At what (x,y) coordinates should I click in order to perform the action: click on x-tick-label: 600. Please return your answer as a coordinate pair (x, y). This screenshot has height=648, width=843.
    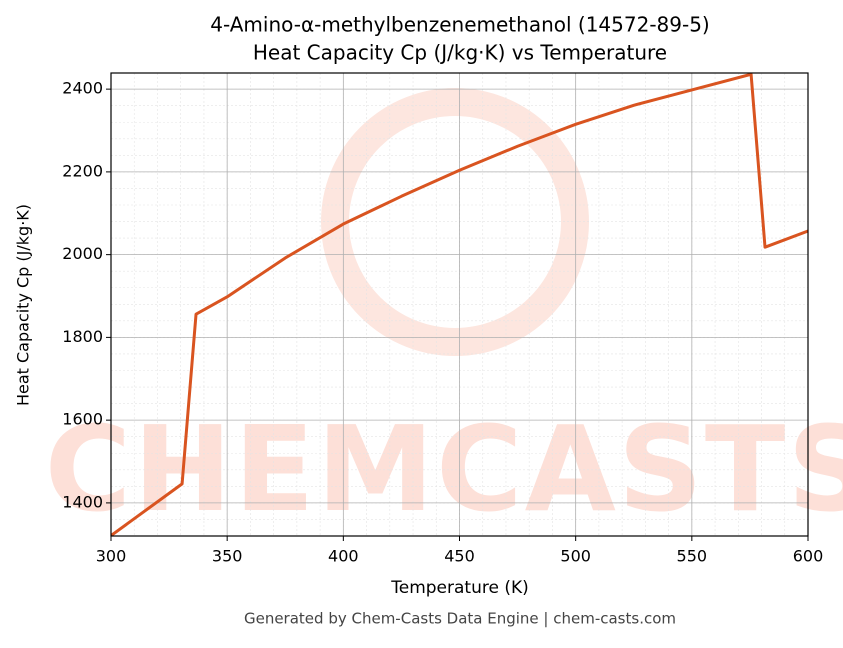
    Looking at the image, I should click on (808, 556).